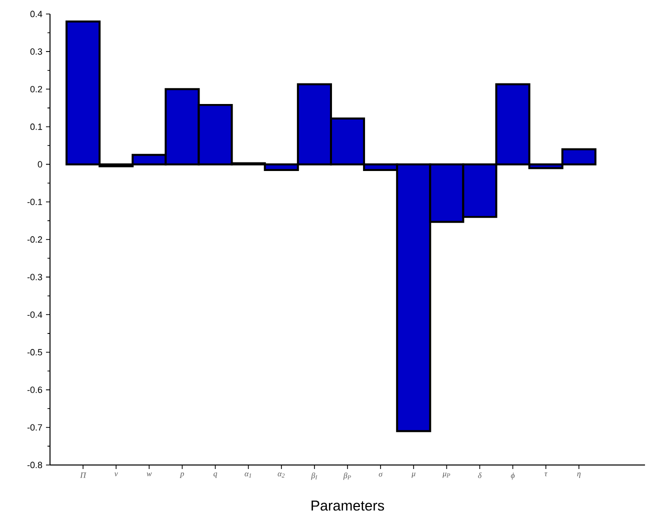 This screenshot has width=659, height=532. What do you see at coordinates (36, 127) in the screenshot?
I see `y-tick-label: 0.1` at bounding box center [36, 127].